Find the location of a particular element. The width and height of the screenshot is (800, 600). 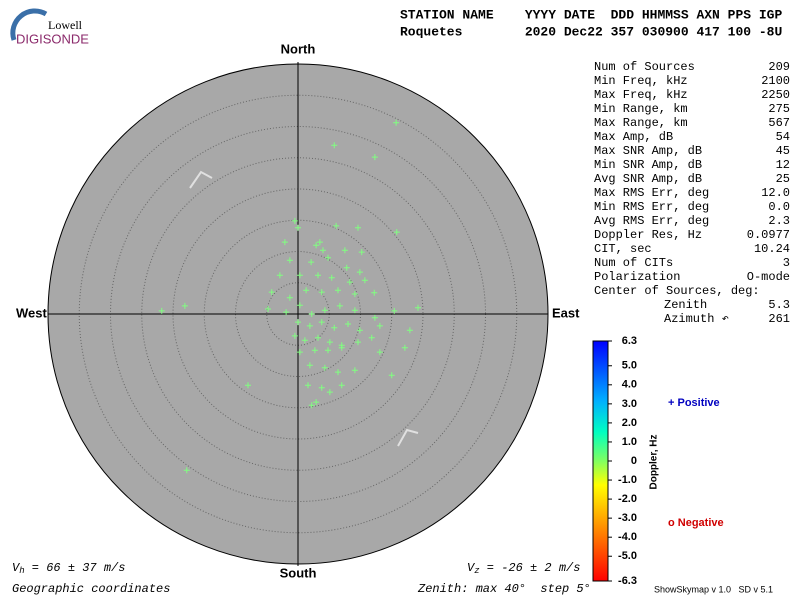

vz-sub: z is located at coordinates (476, 571).